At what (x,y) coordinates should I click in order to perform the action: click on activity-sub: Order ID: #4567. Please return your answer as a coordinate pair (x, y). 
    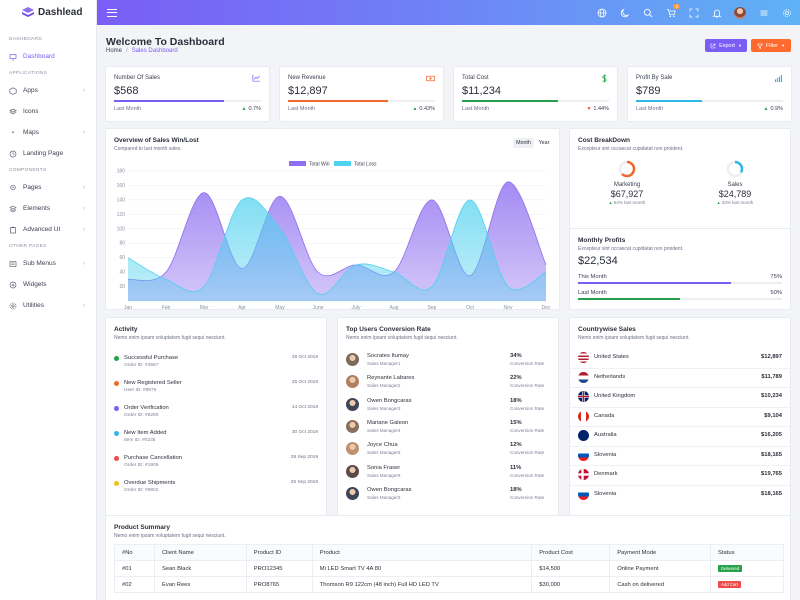
    Looking at the image, I should click on (141, 365).